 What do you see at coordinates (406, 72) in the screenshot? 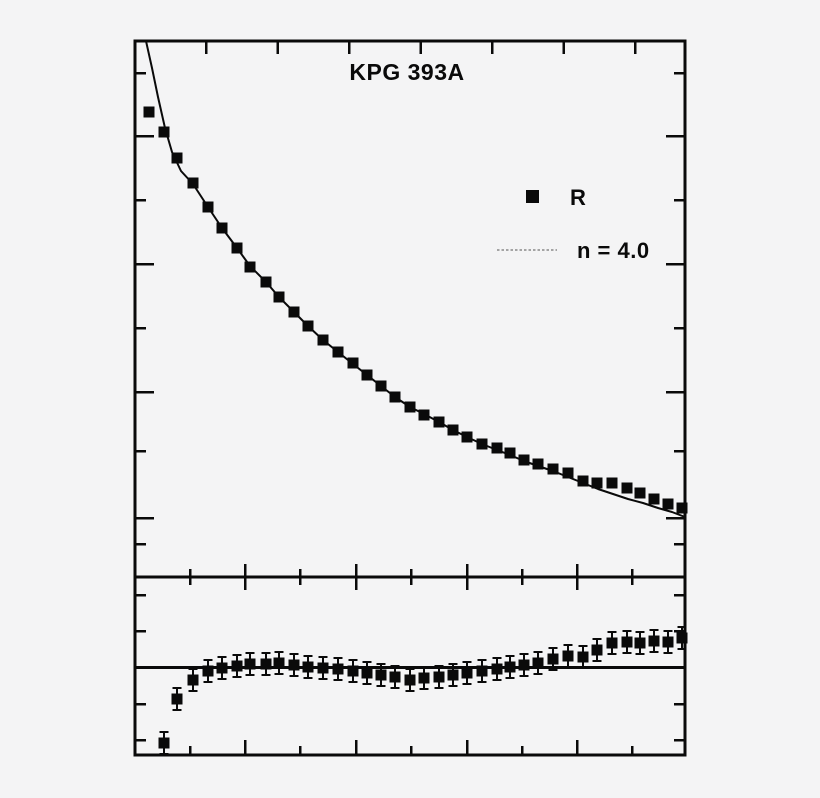
I see `chart-title: KPG 393A` at bounding box center [406, 72].